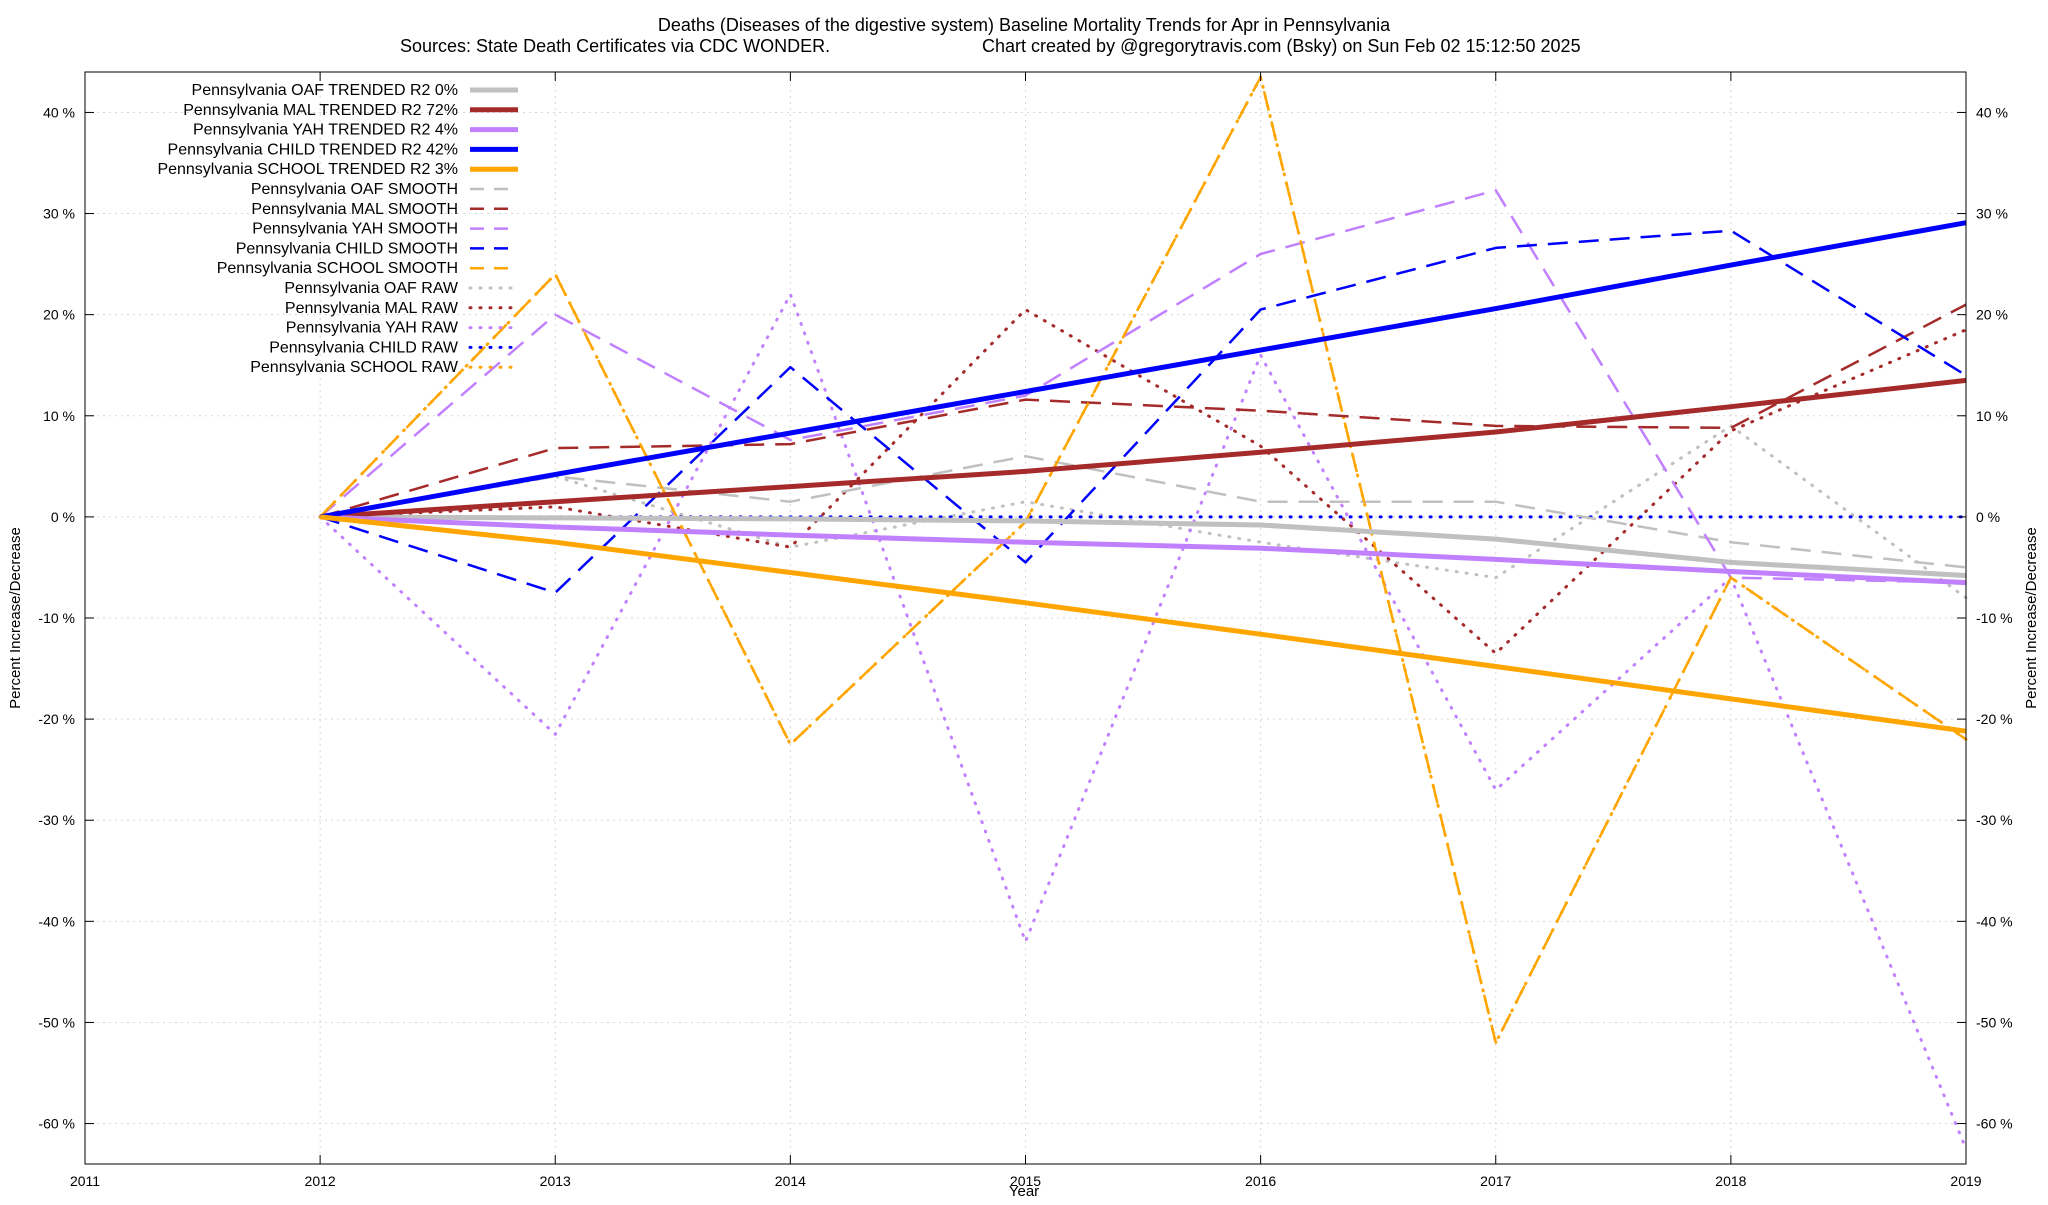  What do you see at coordinates (1994, 618) in the screenshot?
I see `y-tick-label-right: -10 %` at bounding box center [1994, 618].